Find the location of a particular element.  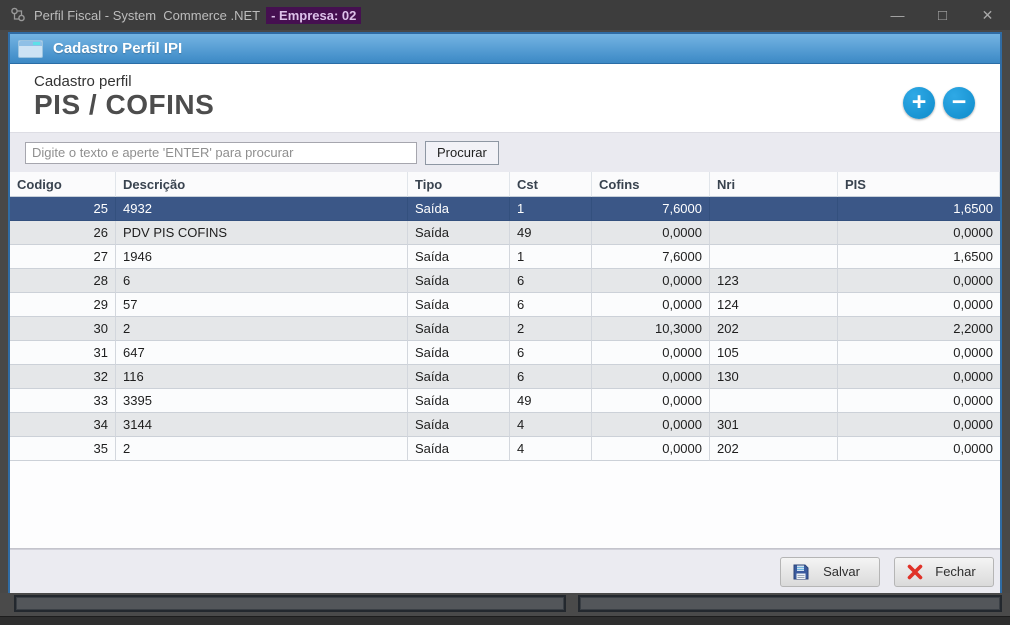

add-record-button: + is located at coordinates (919, 103).